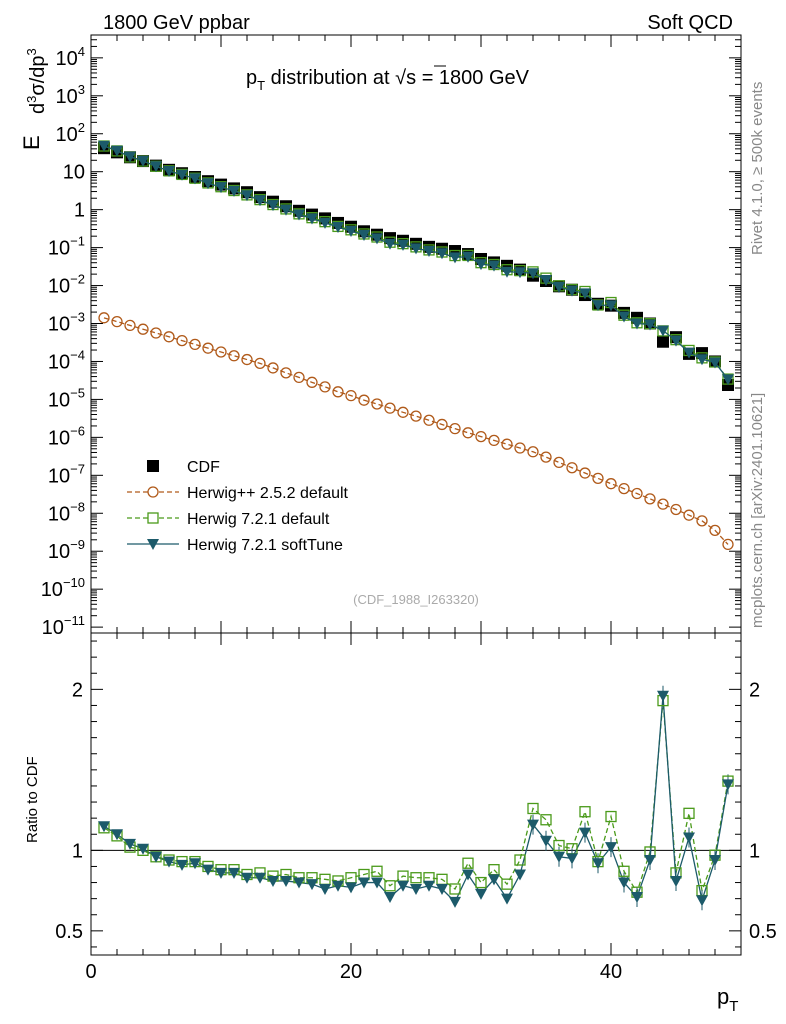 The image size is (786, 1024). Describe the element at coordinates (153, 518) in the screenshot. I see `legend-herwig7-default-marker` at that location.